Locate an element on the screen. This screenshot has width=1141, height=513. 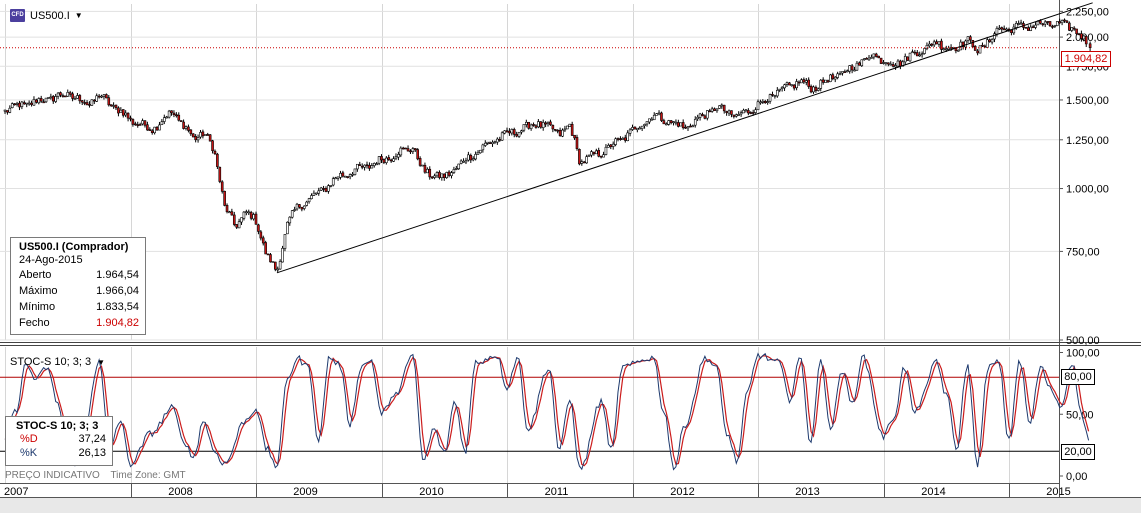
x-tick-label: 2010 is located at coordinates (431, 492).